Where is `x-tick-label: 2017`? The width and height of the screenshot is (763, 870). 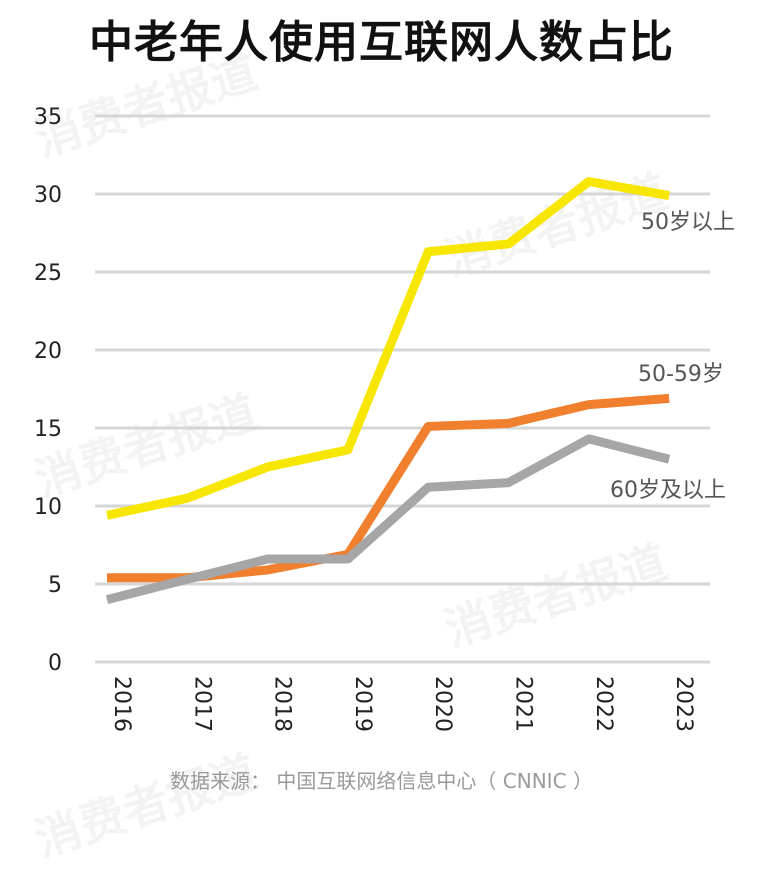 x-tick-label: 2017 is located at coordinates (201, 704).